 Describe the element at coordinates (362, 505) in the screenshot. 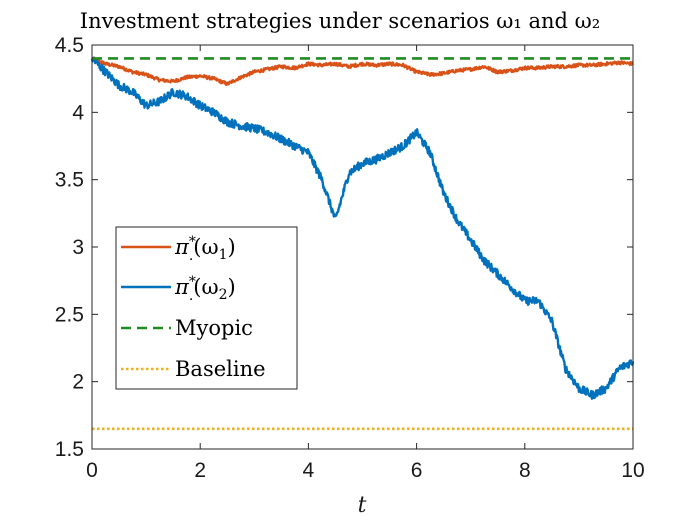

I see `x-axis-label: t` at that location.